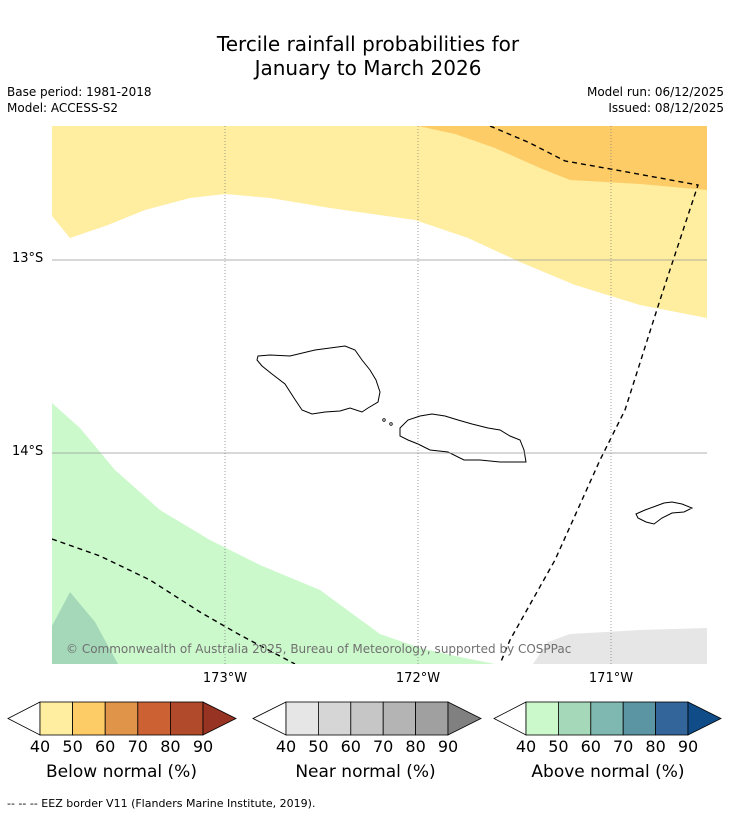 Image resolution: width=736 pixels, height=816 pixels. I want to click on above-normal-50-region, so click(85, 628).